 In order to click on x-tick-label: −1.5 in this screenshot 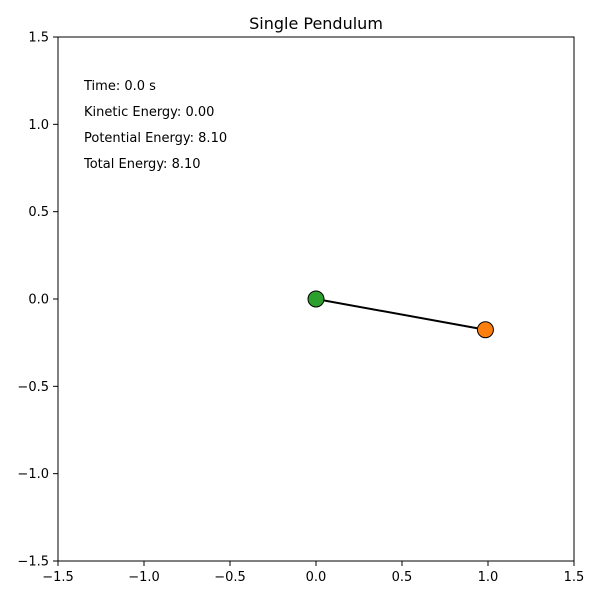, I will do `click(58, 577)`.